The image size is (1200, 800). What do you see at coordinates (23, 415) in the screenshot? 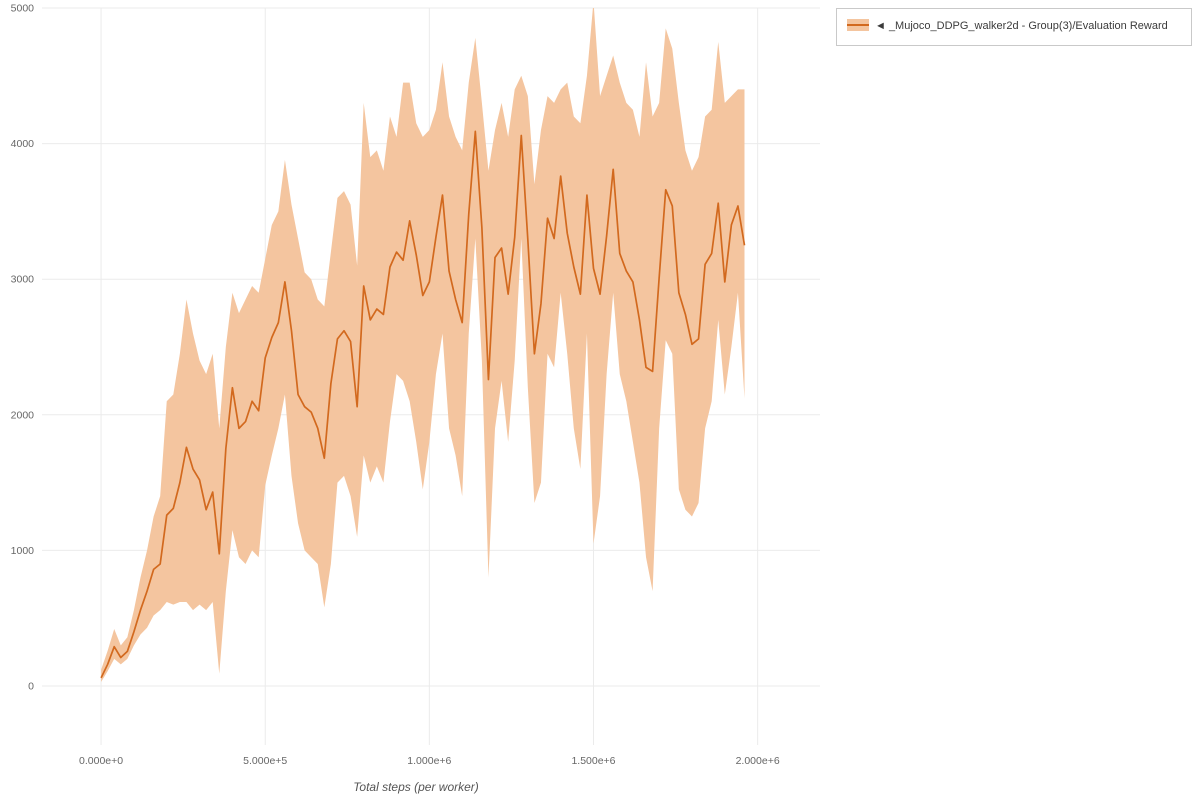
I see `svg-text: 2000` at bounding box center [23, 415].